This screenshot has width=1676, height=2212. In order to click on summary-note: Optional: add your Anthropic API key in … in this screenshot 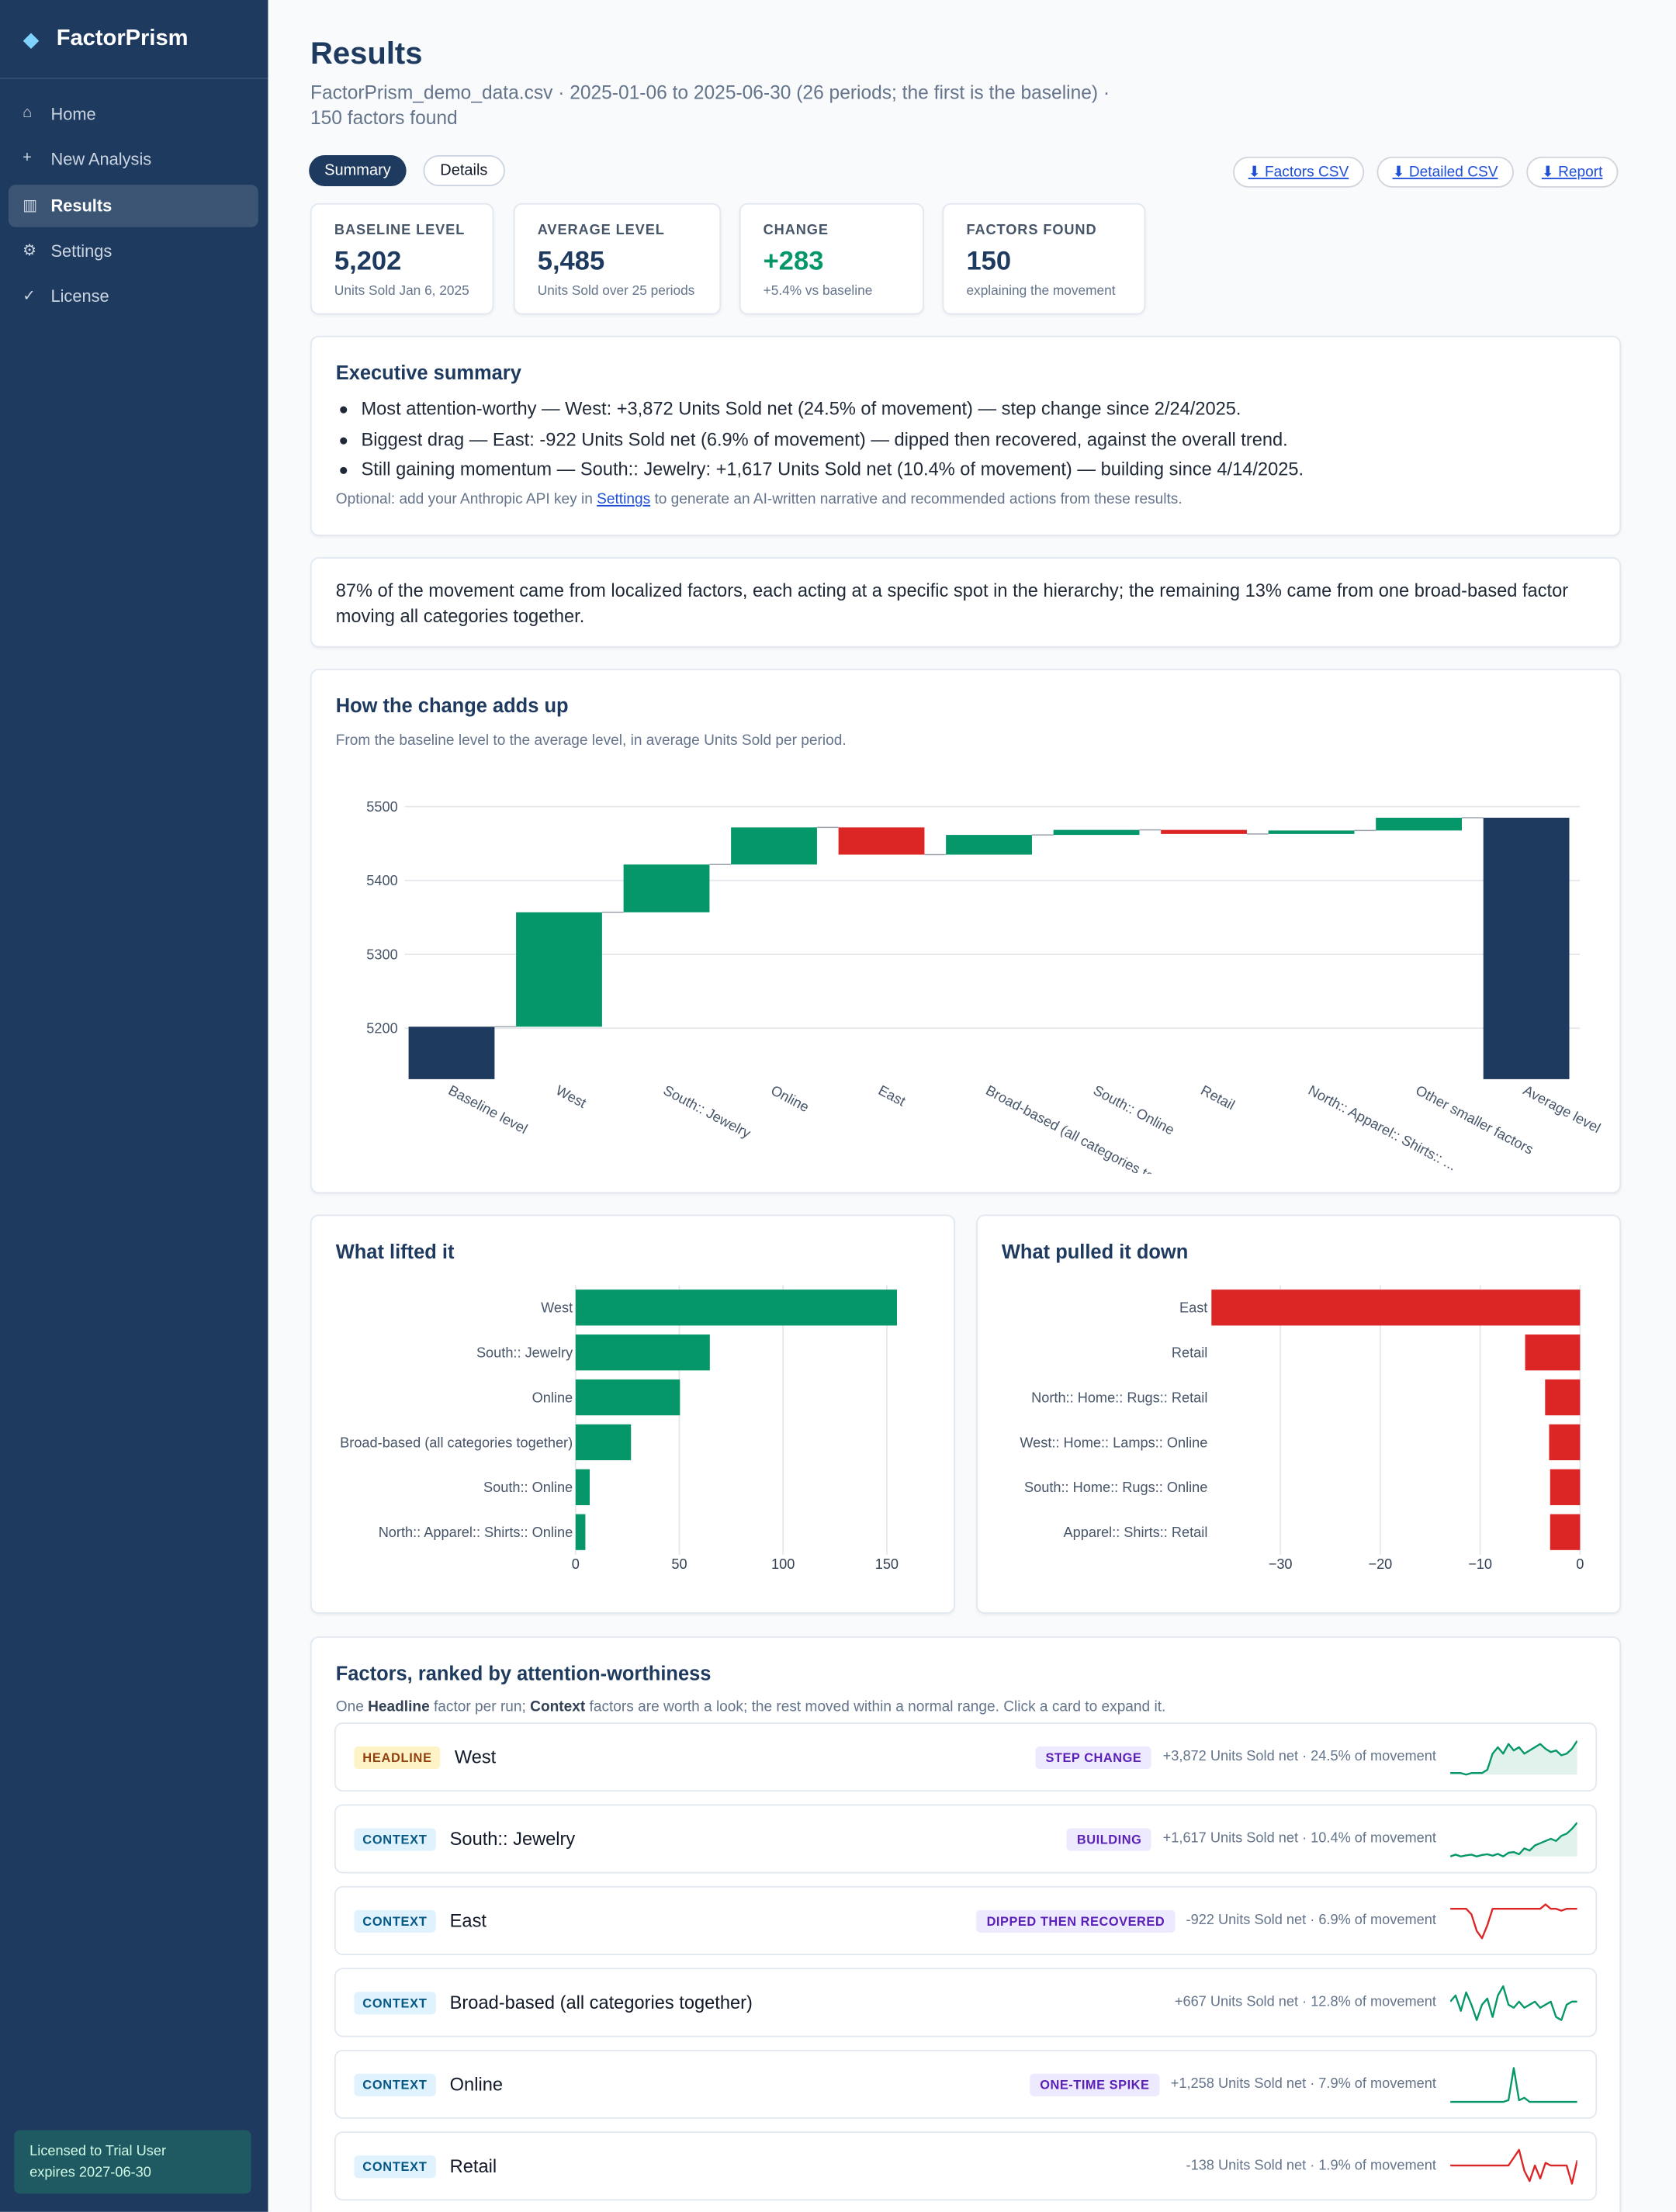, I will do `click(759, 499)`.